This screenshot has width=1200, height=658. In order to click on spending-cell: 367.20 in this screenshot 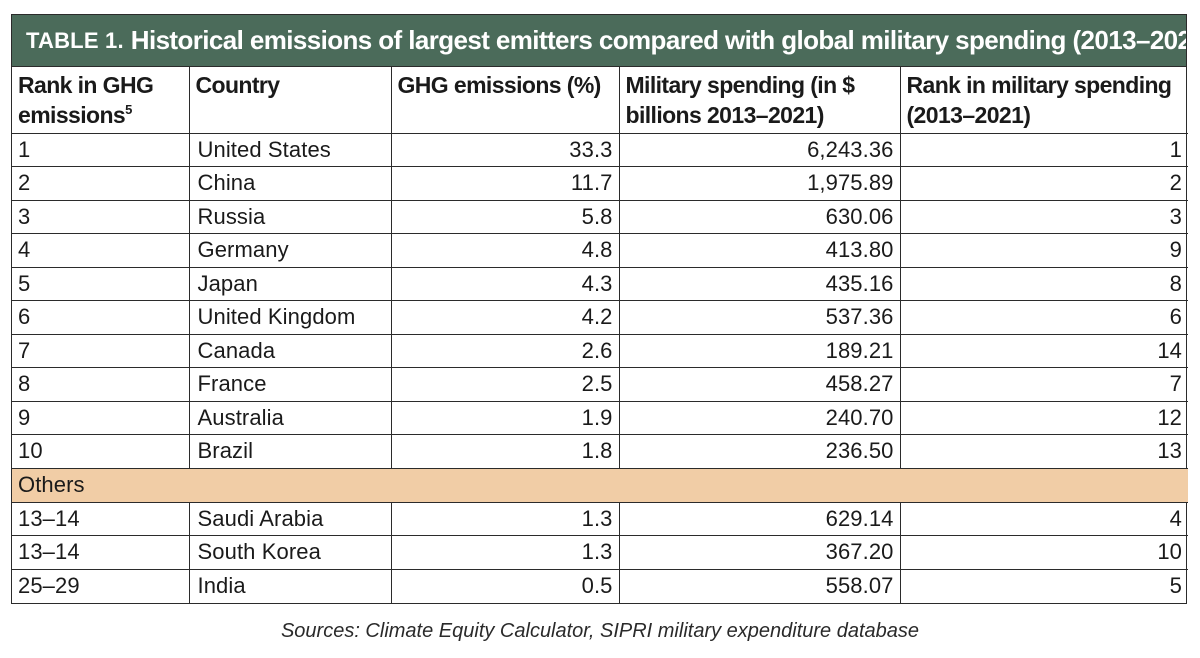, I will do `click(759, 552)`.